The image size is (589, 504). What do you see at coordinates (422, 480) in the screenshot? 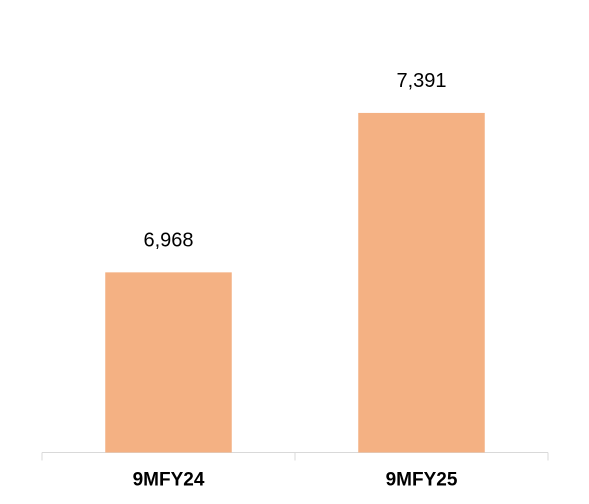
I see `x-tick-label: 9MFY25` at bounding box center [422, 480].